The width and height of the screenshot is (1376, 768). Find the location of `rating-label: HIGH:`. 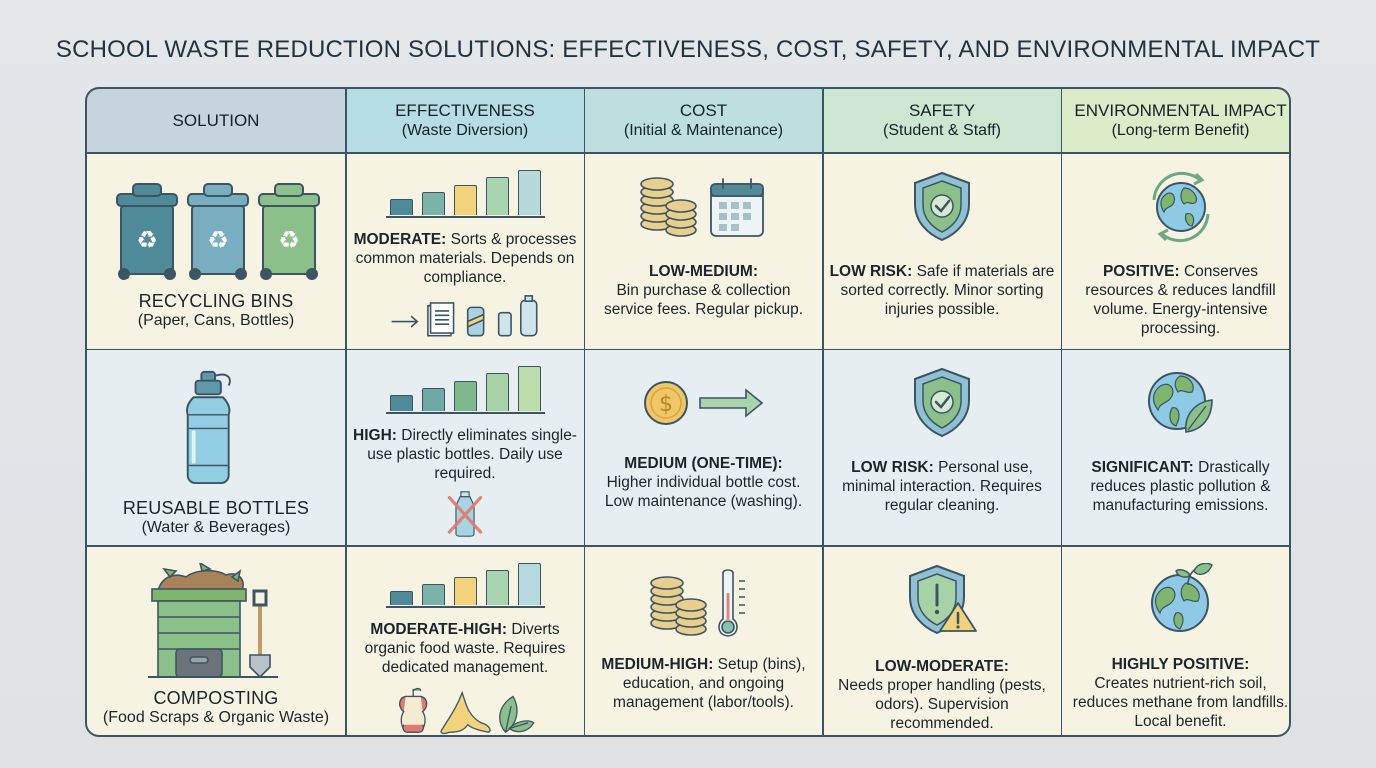

rating-label: HIGH: is located at coordinates (375, 435).